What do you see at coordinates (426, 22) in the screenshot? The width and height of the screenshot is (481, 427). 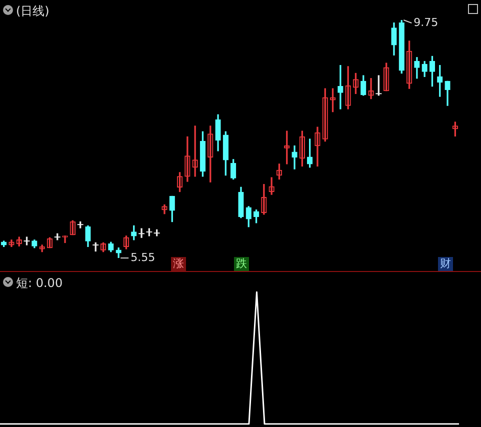 I see `annotation: 9.75` at bounding box center [426, 22].